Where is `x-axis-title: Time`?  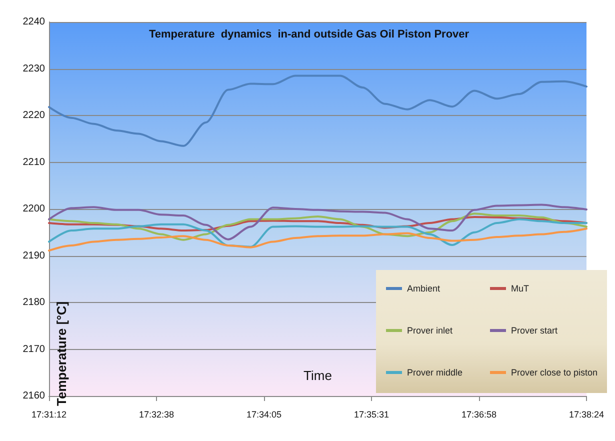 x-axis-title: Time is located at coordinates (318, 375).